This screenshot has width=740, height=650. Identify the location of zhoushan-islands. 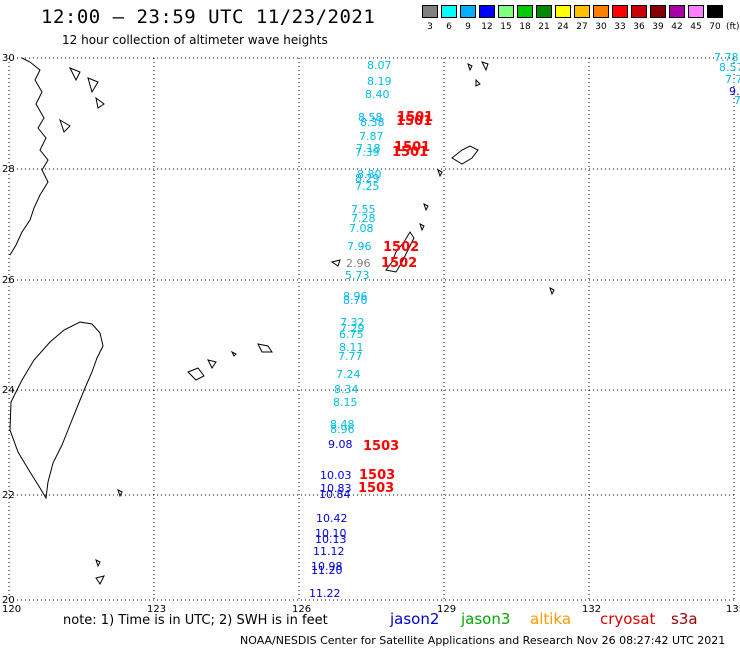
(82, 100).